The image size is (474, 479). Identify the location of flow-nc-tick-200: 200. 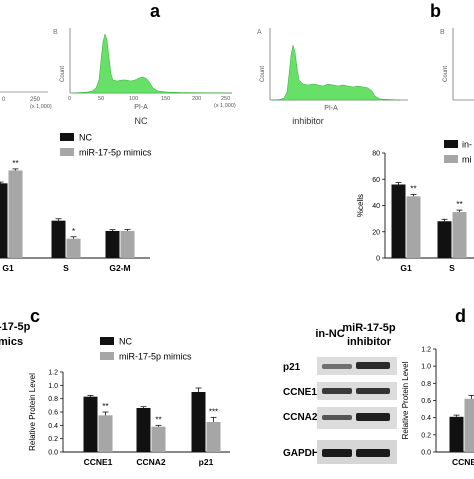
(196, 99).